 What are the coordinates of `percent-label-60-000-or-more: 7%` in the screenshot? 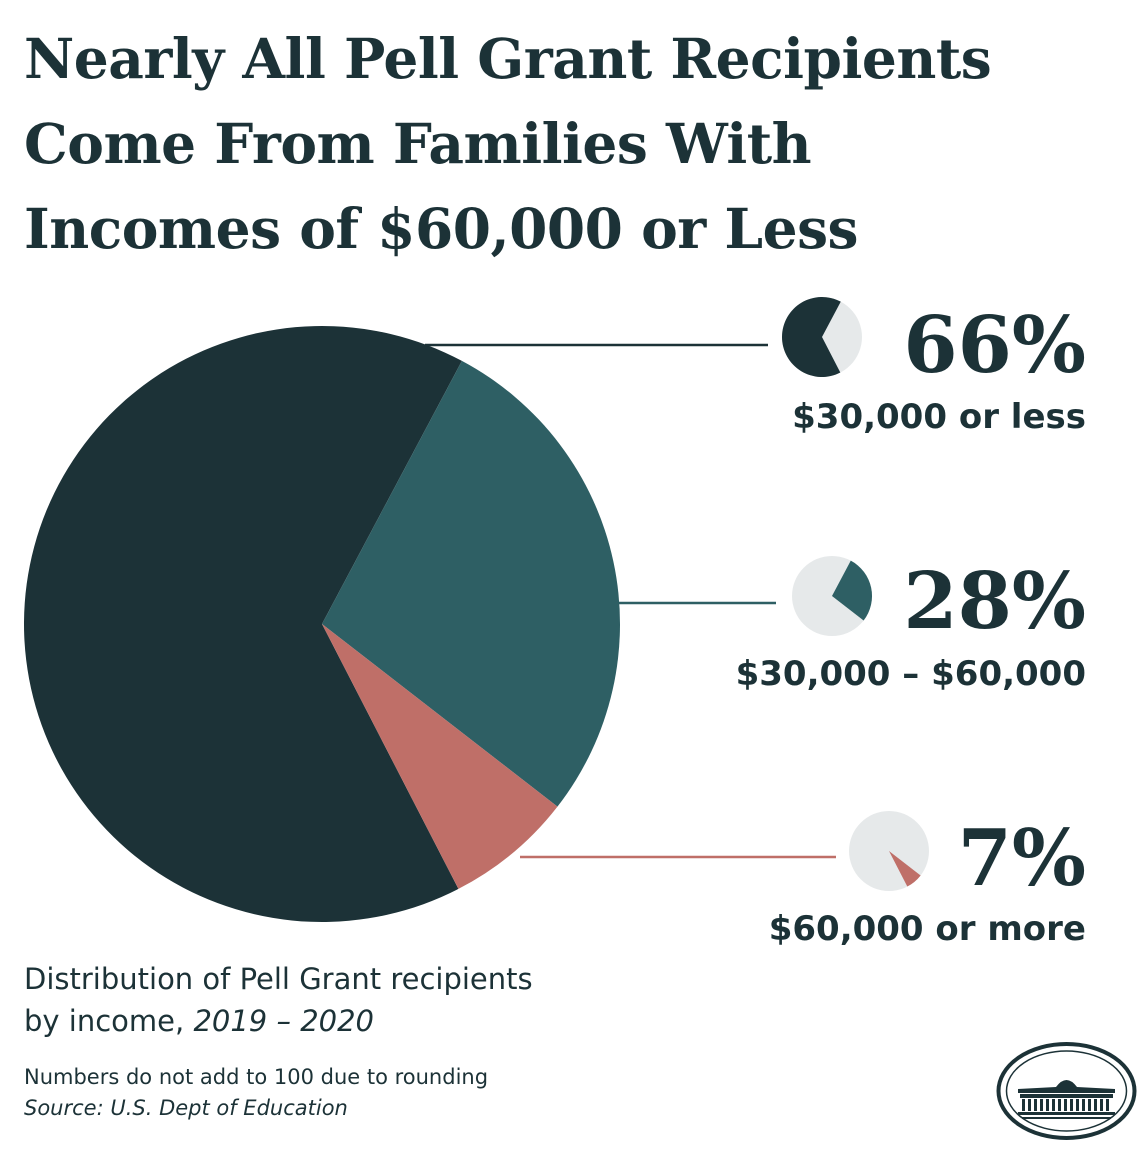 It's located at (1022, 858).